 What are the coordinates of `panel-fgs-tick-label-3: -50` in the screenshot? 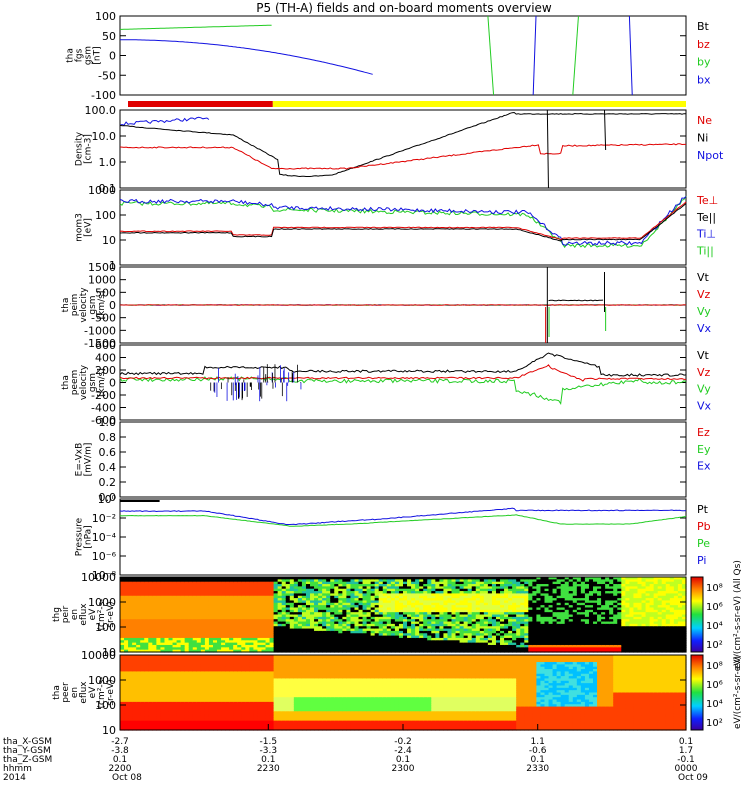 It's located at (107, 75).